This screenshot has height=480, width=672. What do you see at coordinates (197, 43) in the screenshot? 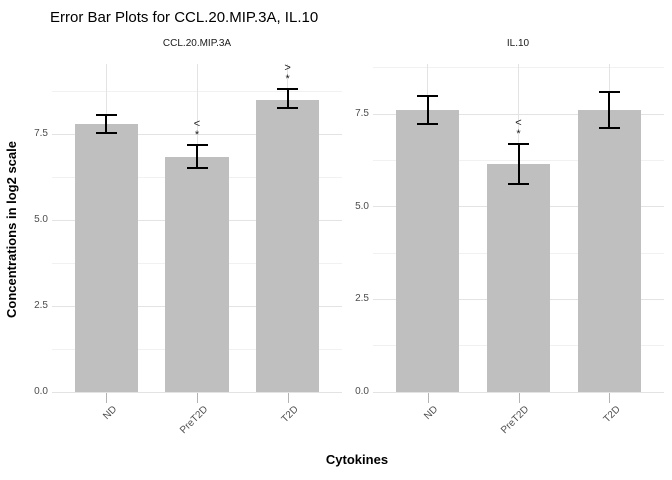
I see `facet-label-ccl20mip3a: CCL.20.MIP.3A` at bounding box center [197, 43].